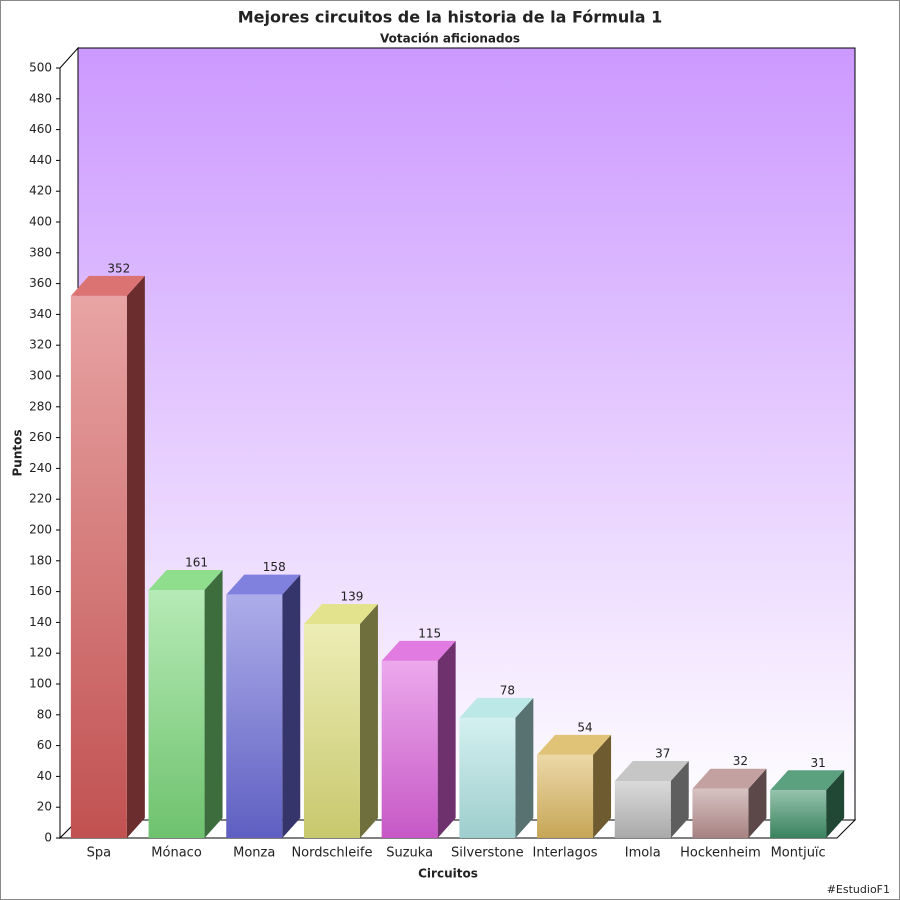 Image resolution: width=900 pixels, height=900 pixels. Describe the element at coordinates (720, 853) in the screenshot. I see `x-tick-label: Hockenheim` at that location.